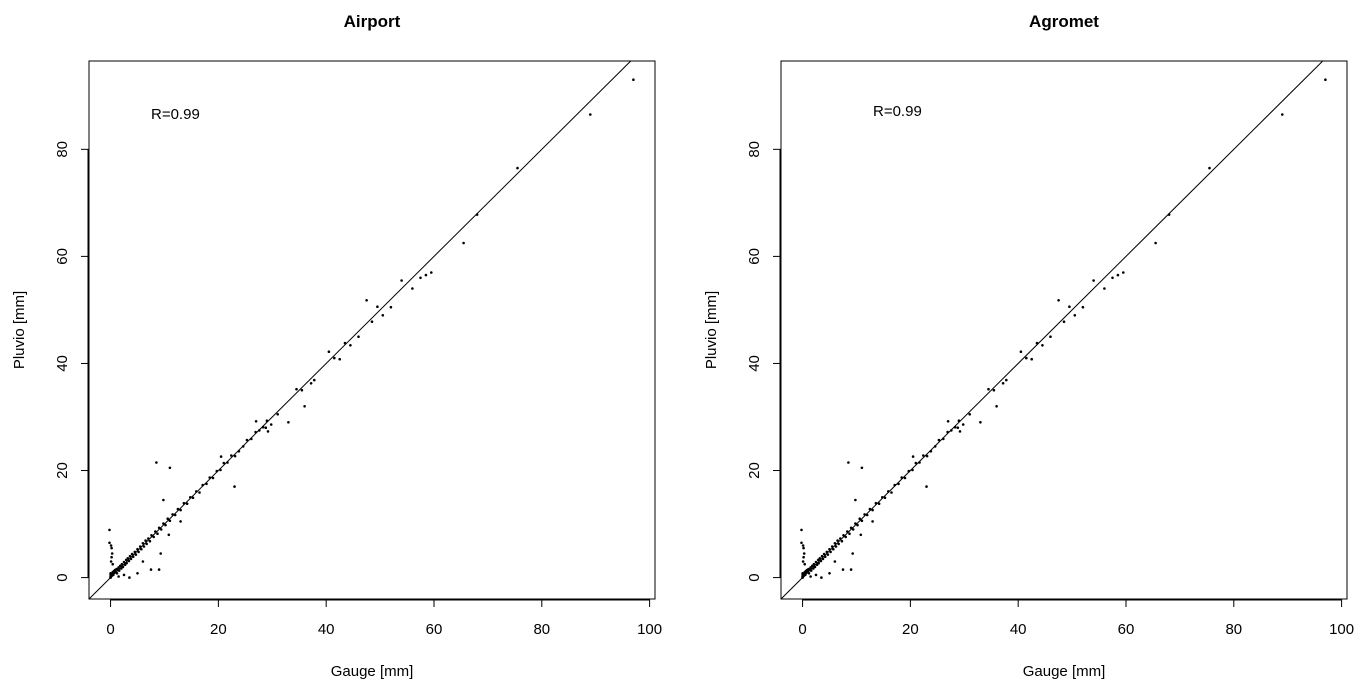 Image resolution: width=1367 pixels, height=680 pixels. I want to click on x-tick-label: 0, so click(802, 629).